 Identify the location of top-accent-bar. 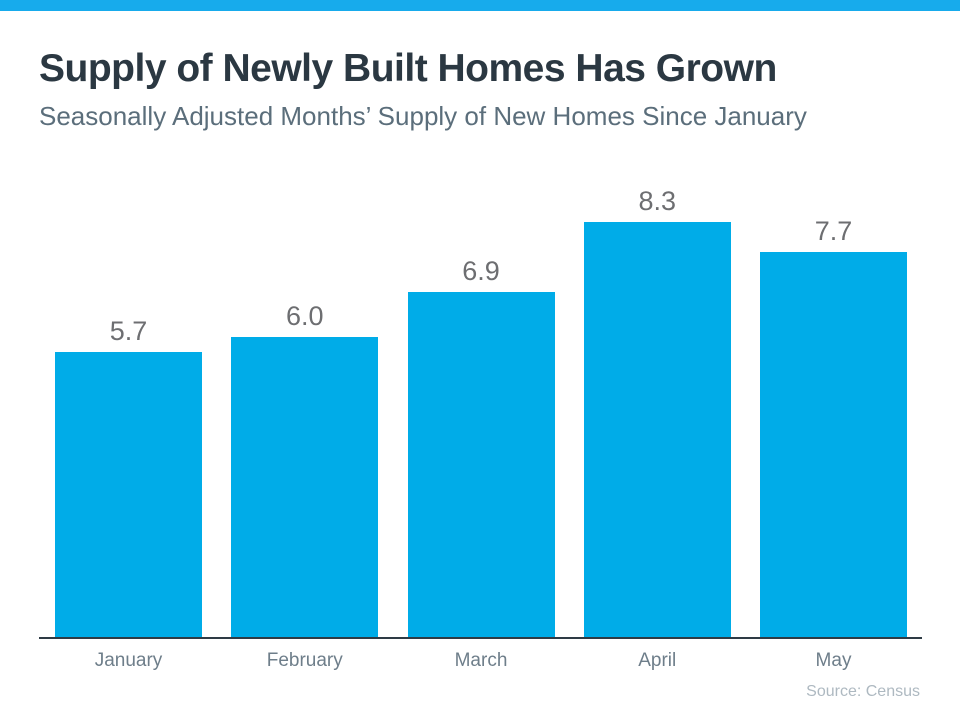
(480, 5).